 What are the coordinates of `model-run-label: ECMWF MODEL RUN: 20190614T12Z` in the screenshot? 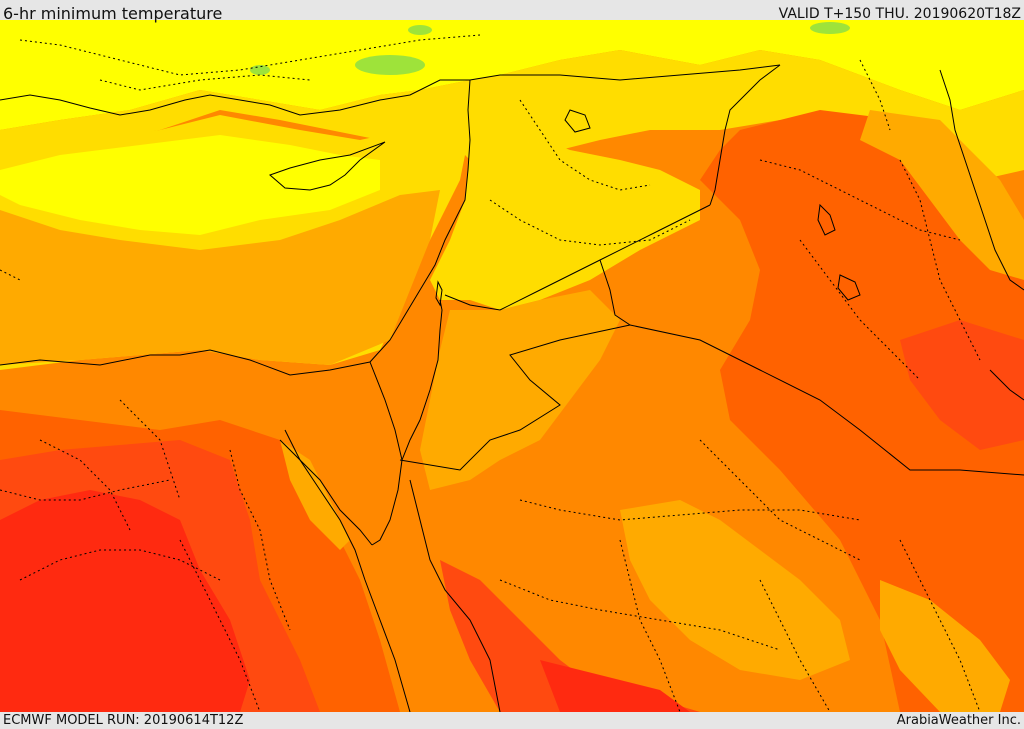 It's located at (123, 720).